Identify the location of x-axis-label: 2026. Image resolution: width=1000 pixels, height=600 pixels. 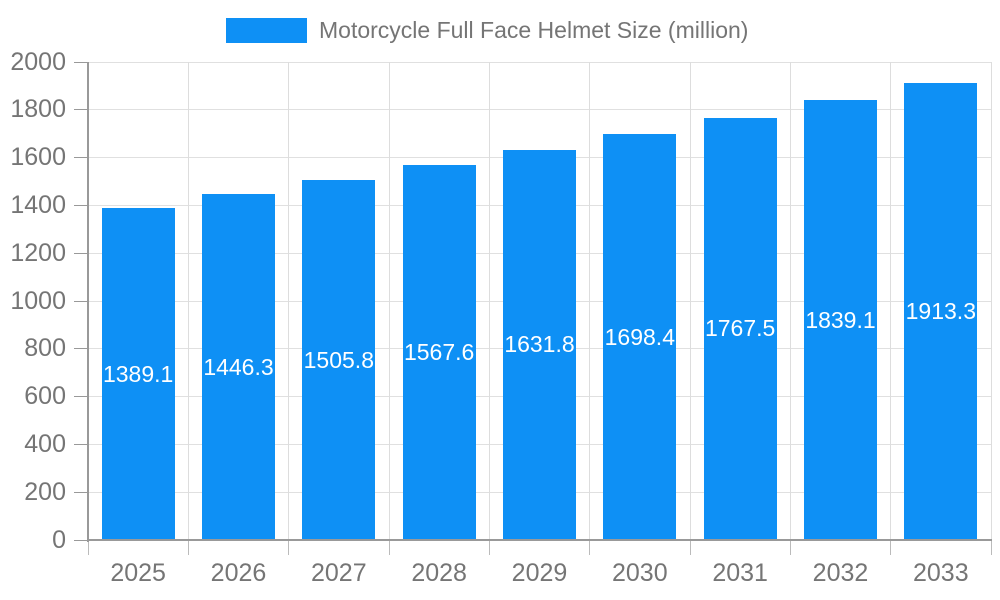
(238, 573).